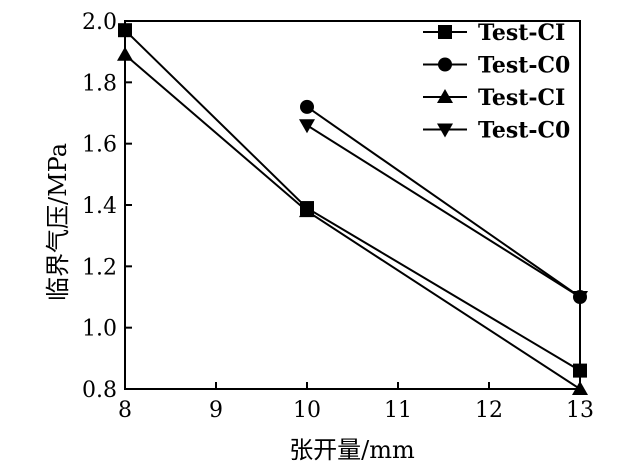 This screenshot has width=636, height=473. What do you see at coordinates (398, 410) in the screenshot?
I see `x-tick-label: 11` at bounding box center [398, 410].